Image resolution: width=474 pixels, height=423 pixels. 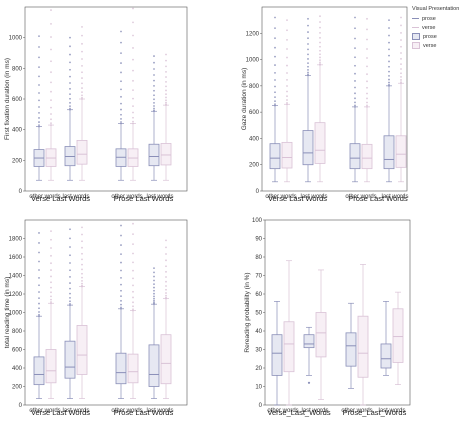 I want to click on legend-label: verse, so click(x=429, y=27).